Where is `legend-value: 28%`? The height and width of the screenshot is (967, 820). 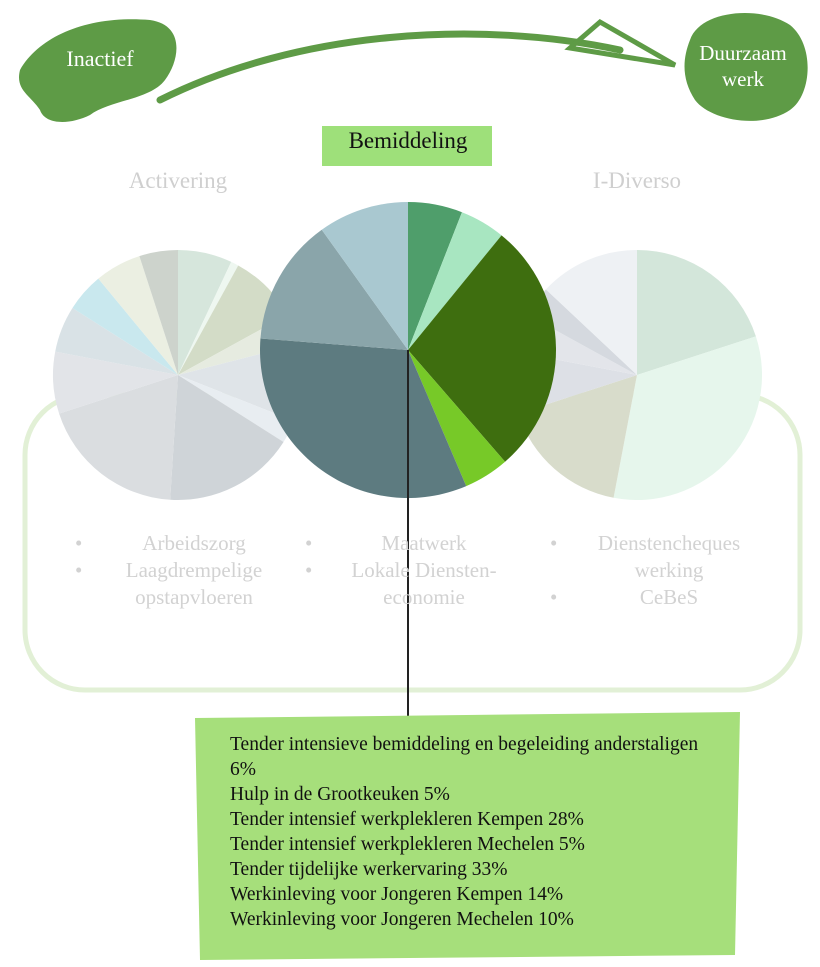
legend-value: 28% is located at coordinates (566, 819).